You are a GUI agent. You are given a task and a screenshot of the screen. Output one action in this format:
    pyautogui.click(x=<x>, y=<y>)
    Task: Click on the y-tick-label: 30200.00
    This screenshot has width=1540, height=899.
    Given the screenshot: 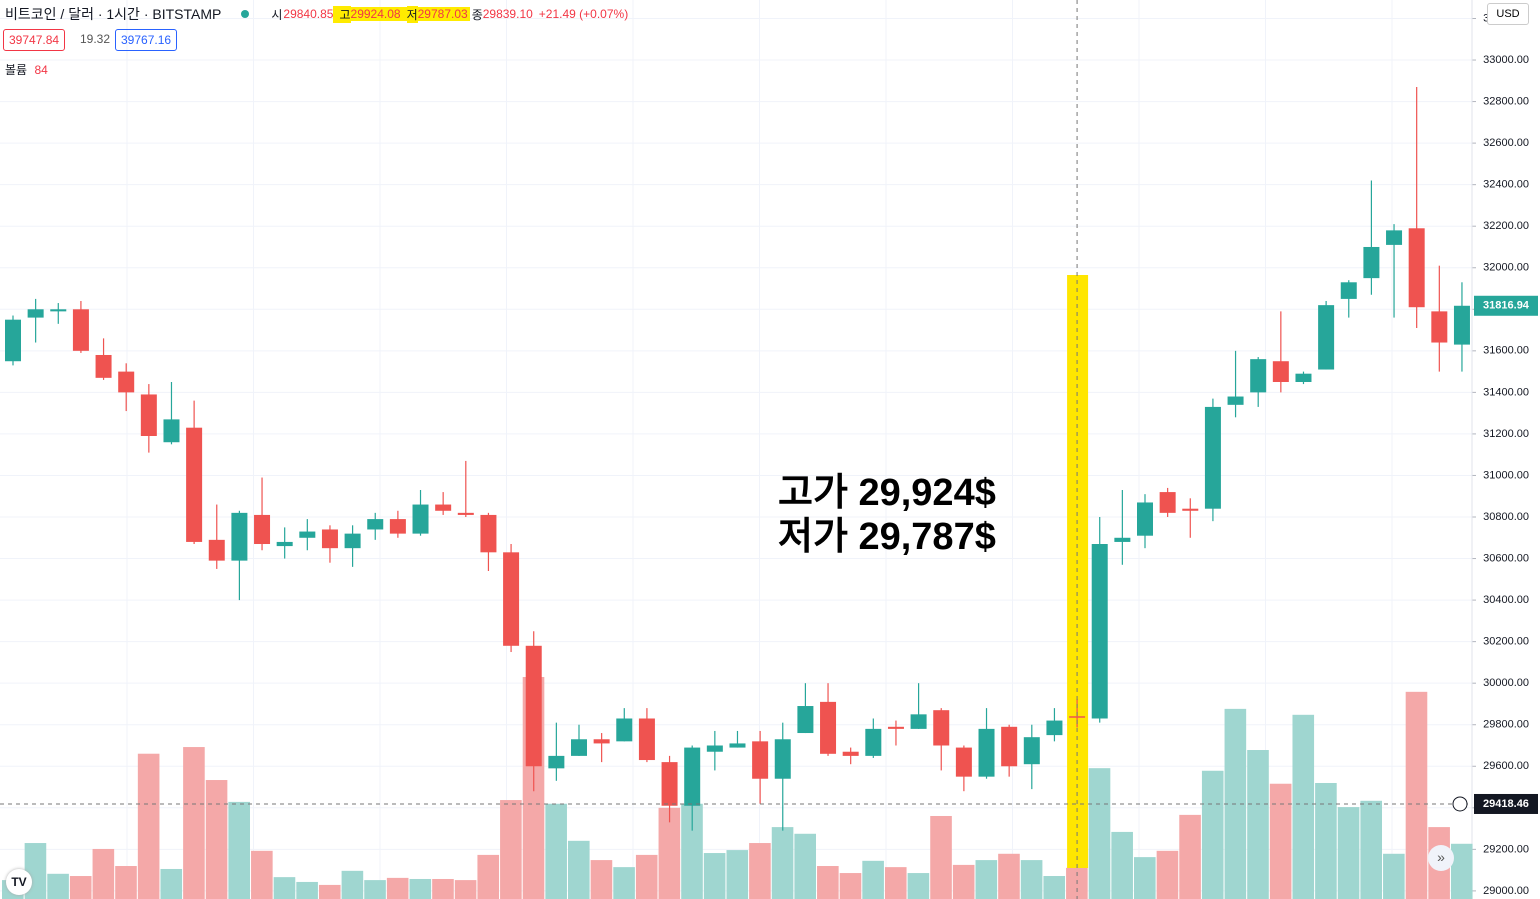 What is the action you would take?
    pyautogui.click(x=1506, y=642)
    